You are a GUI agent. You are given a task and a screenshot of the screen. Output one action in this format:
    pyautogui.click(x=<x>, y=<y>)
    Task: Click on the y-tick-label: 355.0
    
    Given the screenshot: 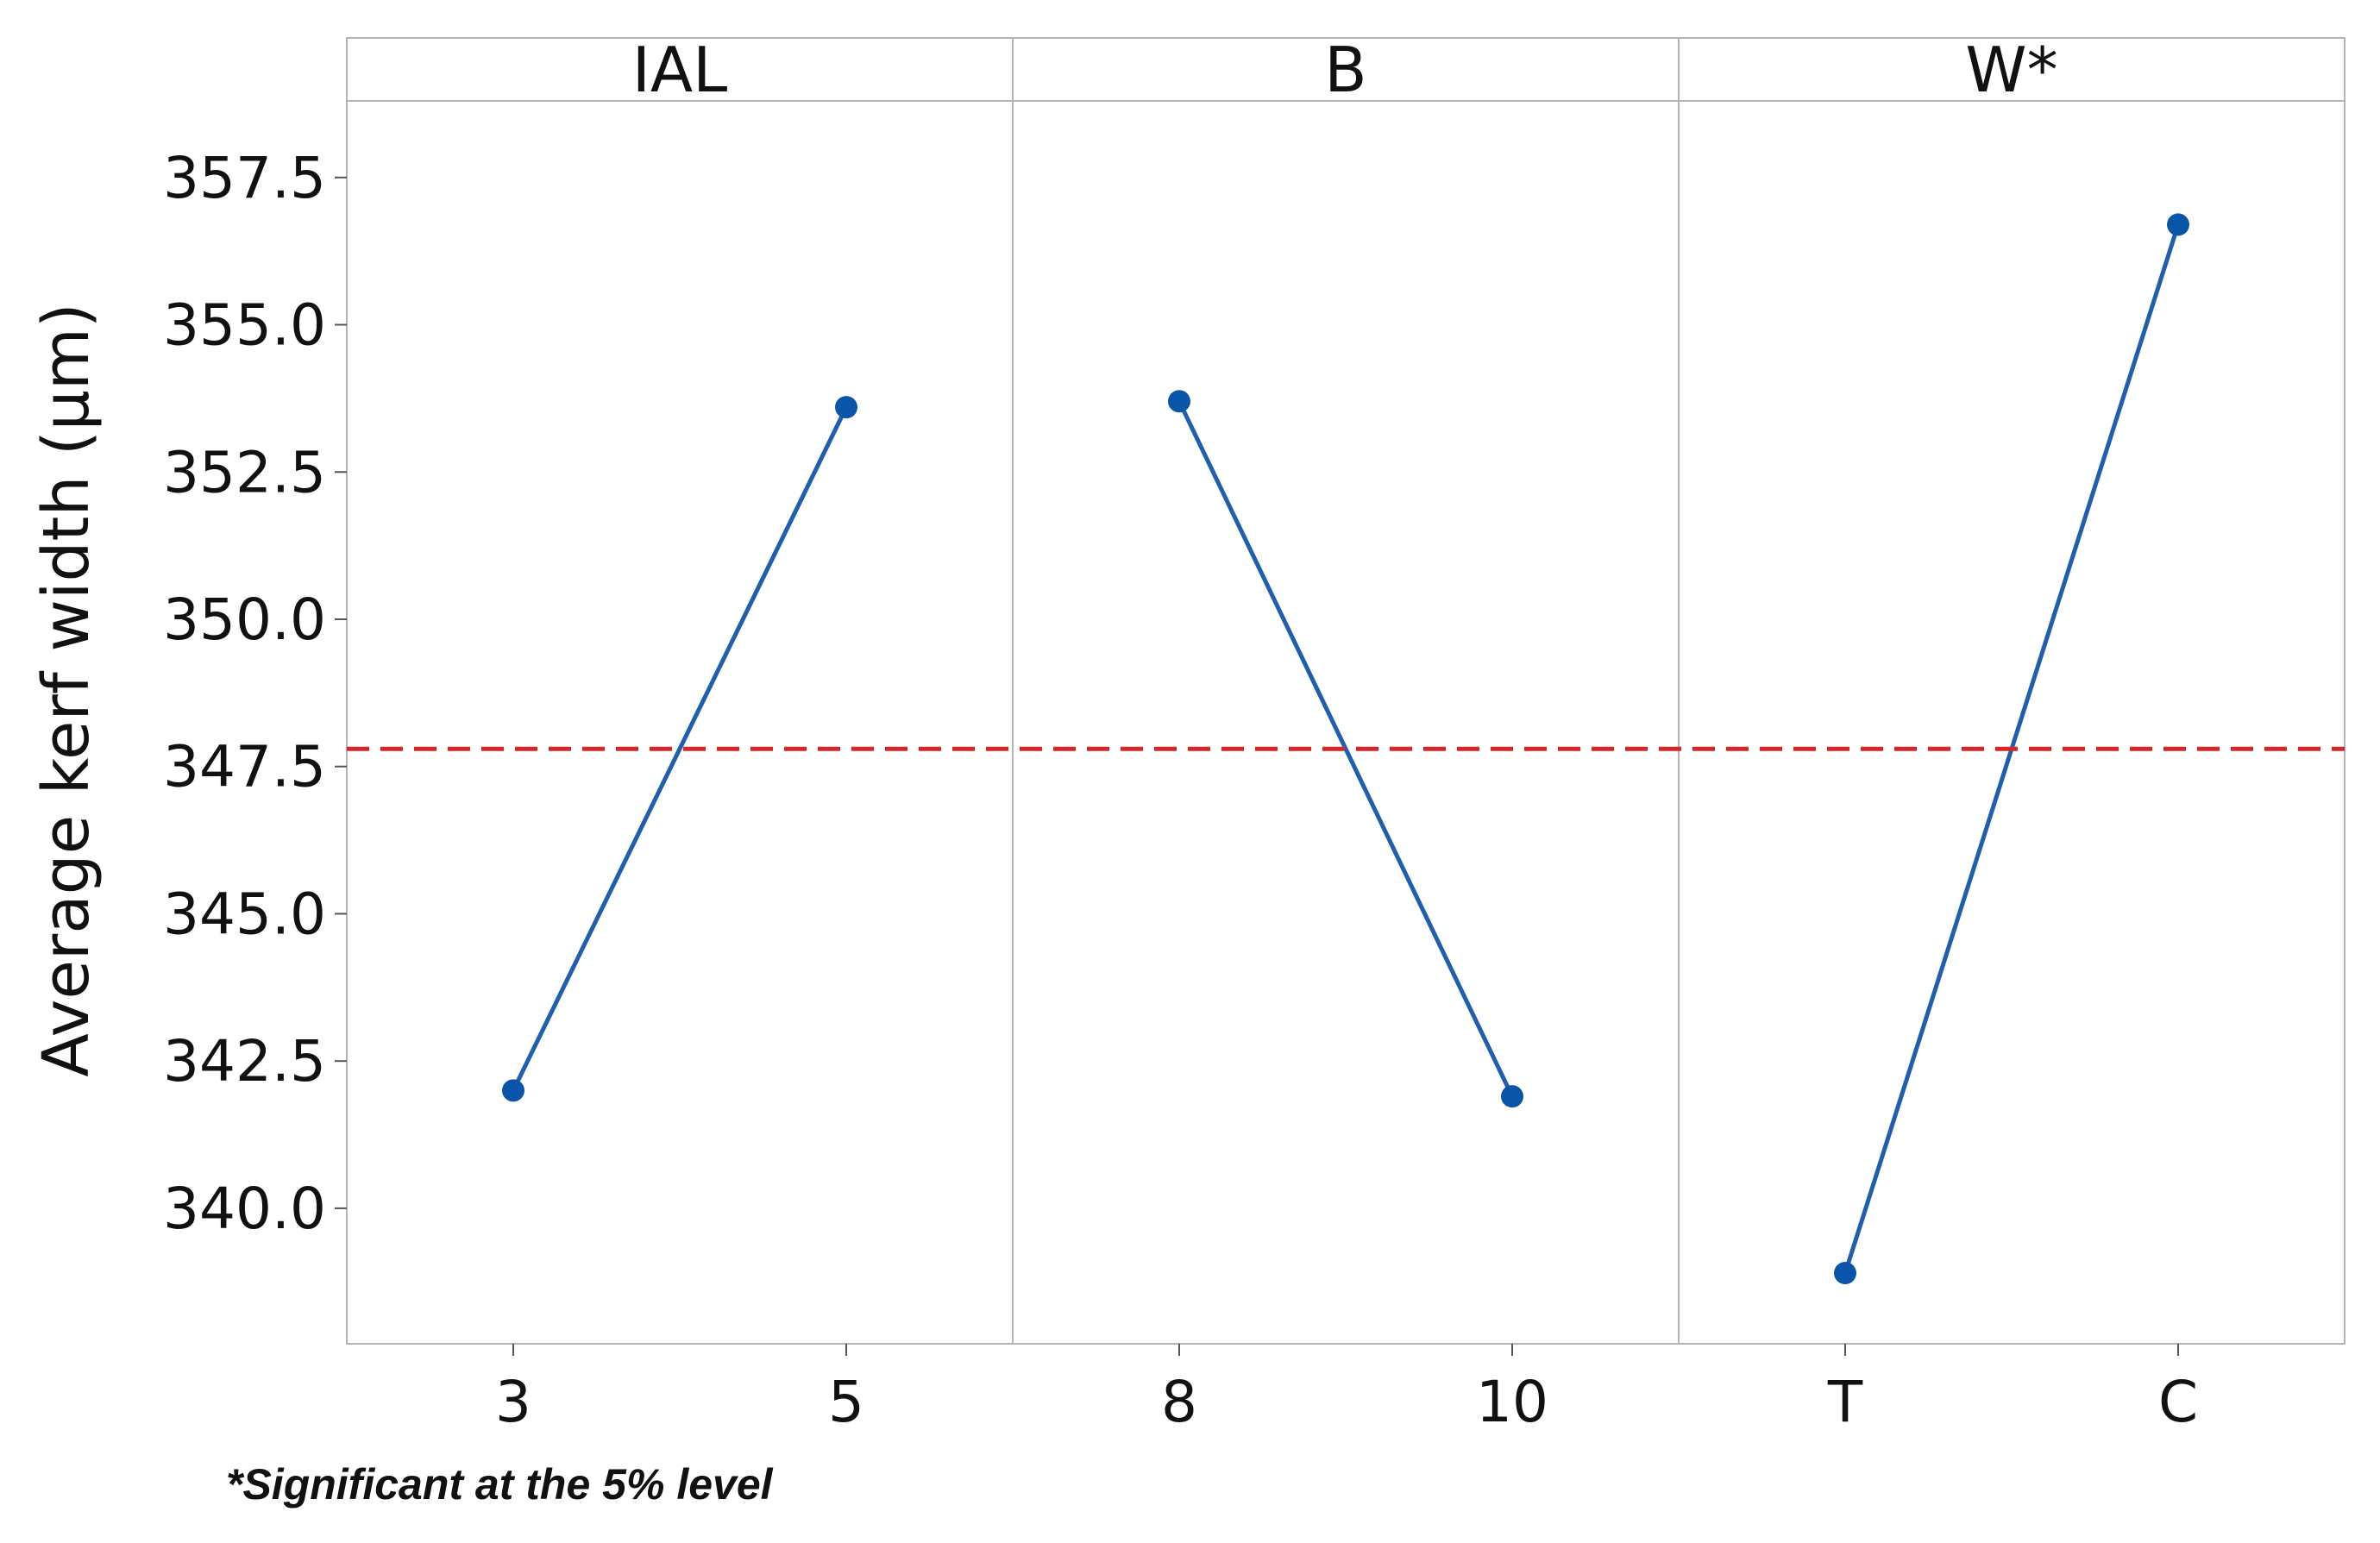 What is the action you would take?
    pyautogui.click(x=244, y=325)
    